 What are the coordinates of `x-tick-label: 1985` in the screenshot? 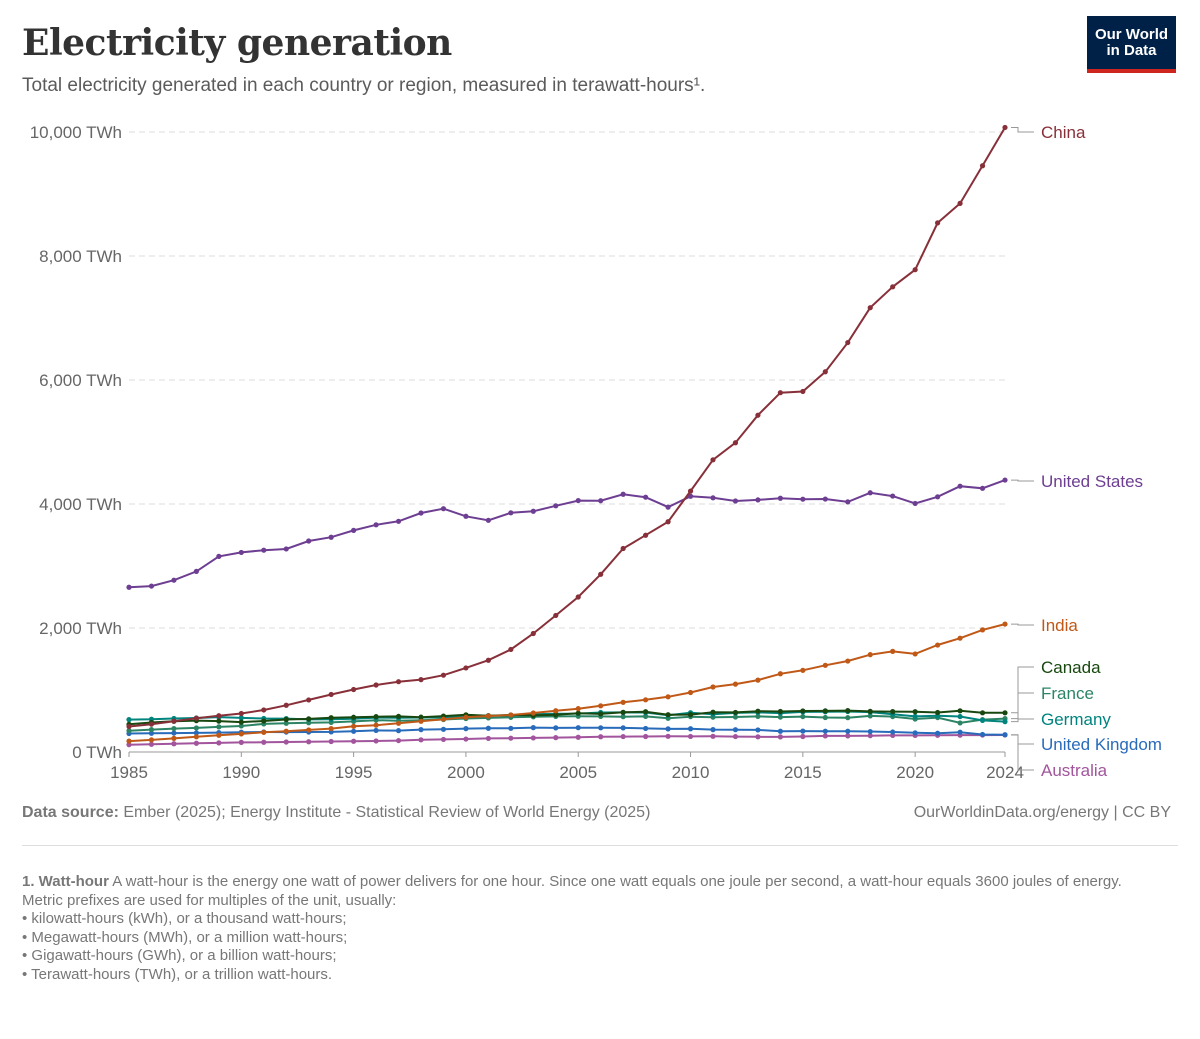 It's located at (129, 772).